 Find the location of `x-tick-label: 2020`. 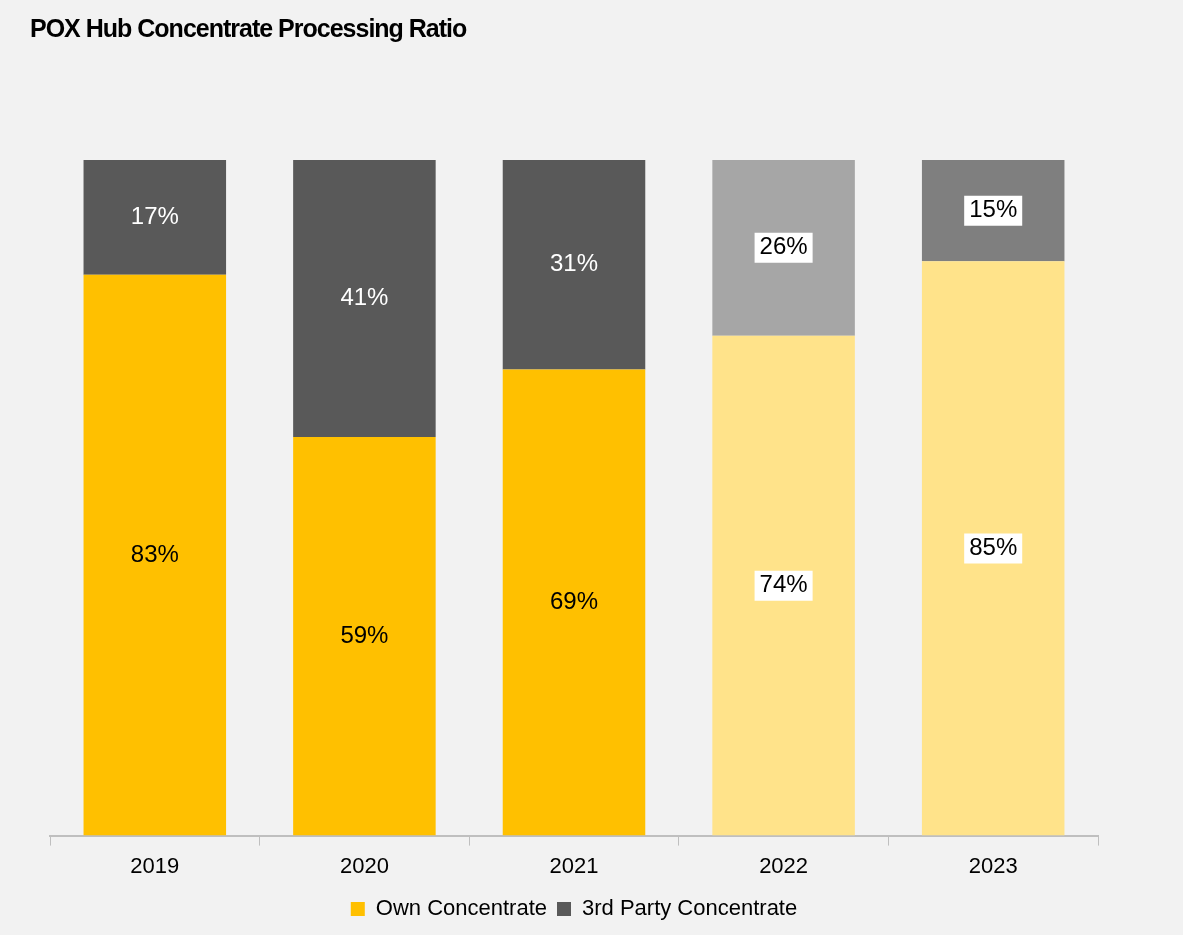

x-tick-label: 2020 is located at coordinates (364, 865).